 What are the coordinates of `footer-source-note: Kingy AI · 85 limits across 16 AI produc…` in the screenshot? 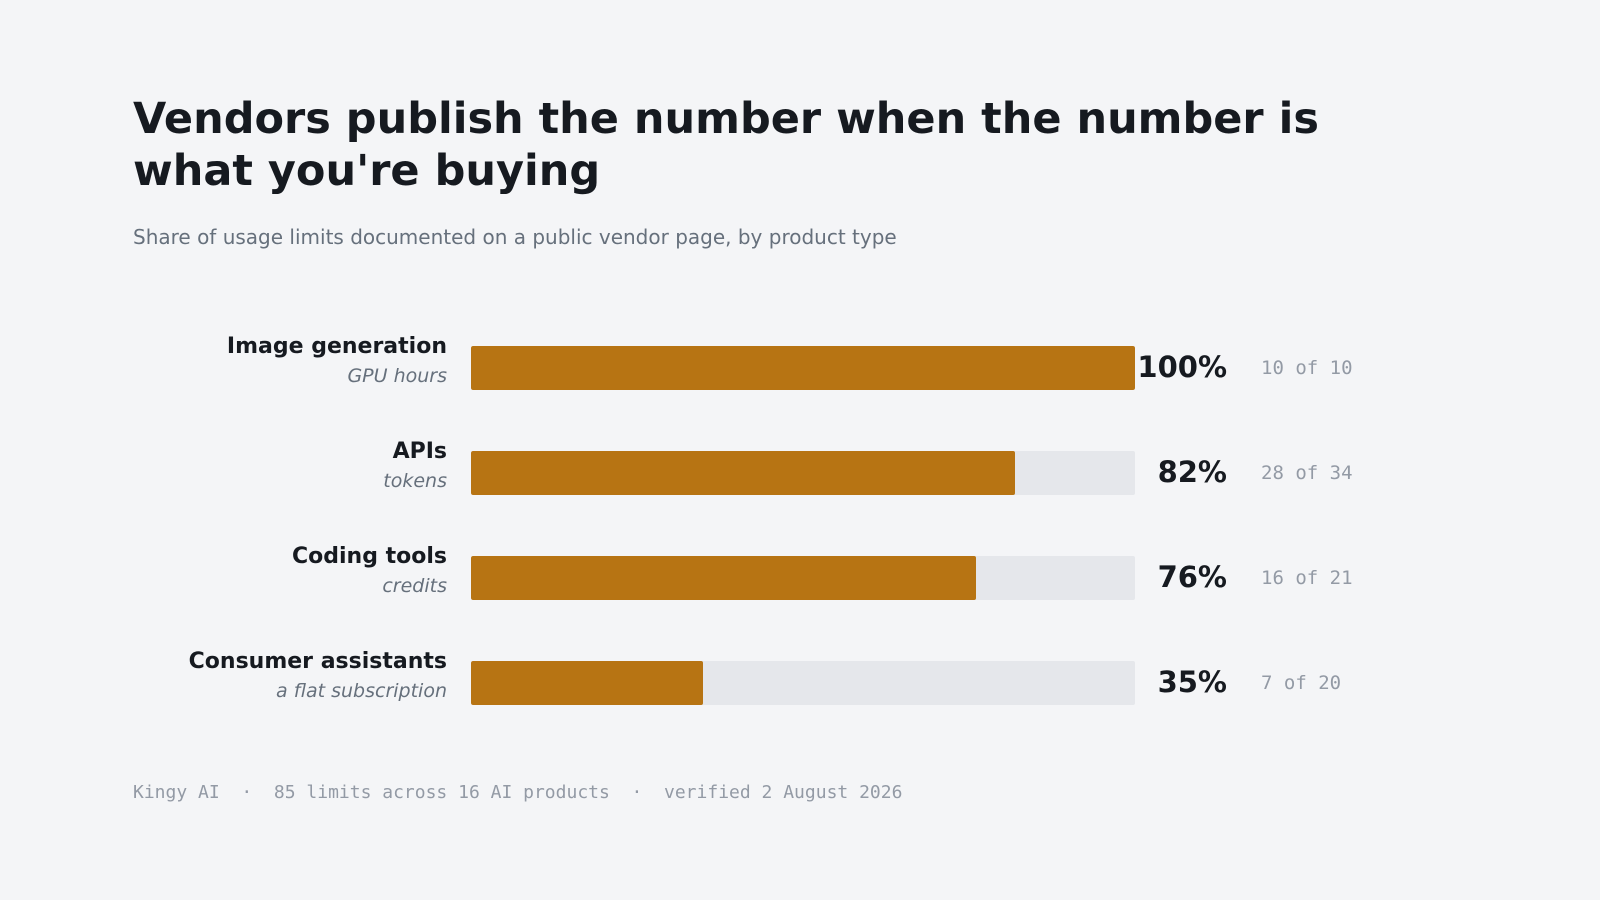 It's located at (518, 792).